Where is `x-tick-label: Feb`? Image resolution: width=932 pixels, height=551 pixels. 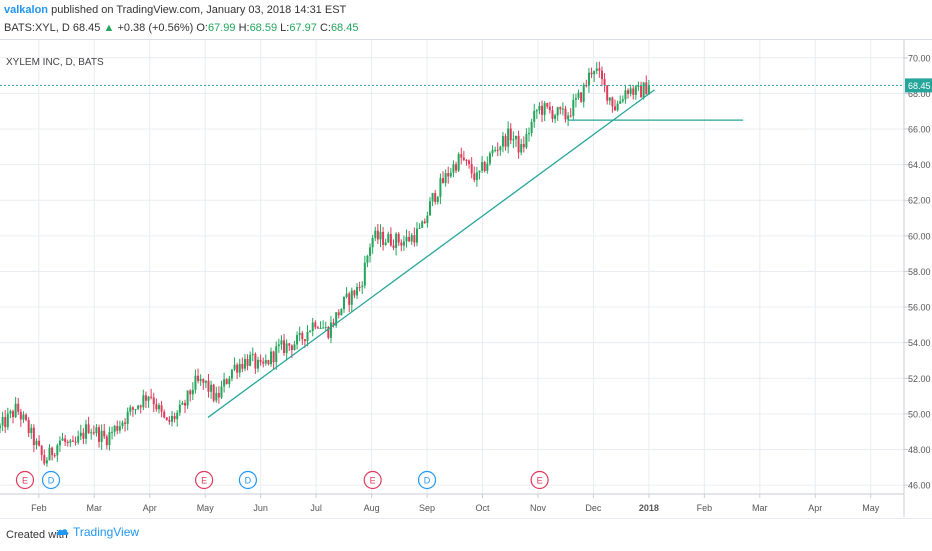 x-tick-label: Feb is located at coordinates (705, 508).